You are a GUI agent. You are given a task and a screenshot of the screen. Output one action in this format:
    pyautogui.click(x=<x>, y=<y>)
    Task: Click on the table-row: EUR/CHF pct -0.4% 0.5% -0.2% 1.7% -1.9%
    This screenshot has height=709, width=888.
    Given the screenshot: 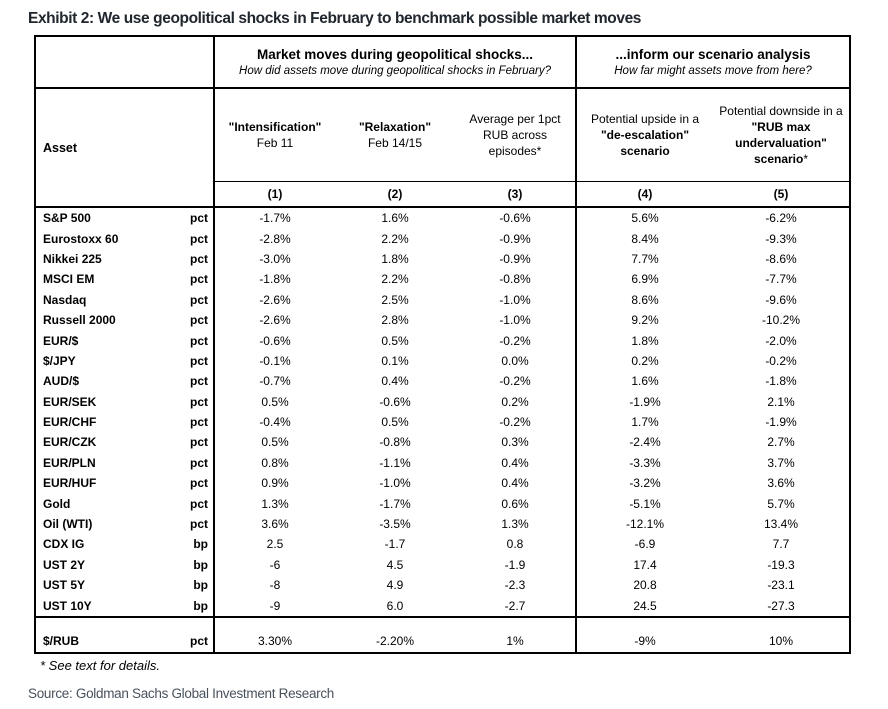 What is the action you would take?
    pyautogui.click(x=442, y=422)
    